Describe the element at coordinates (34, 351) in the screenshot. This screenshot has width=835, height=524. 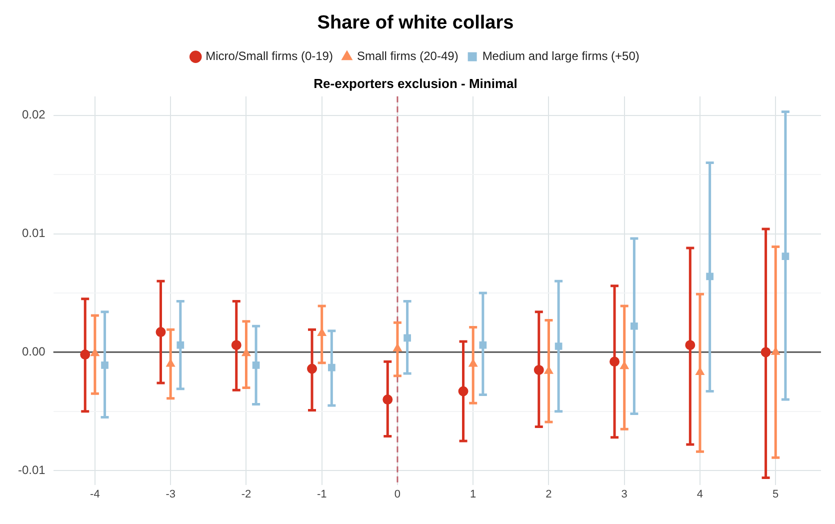
I see `y-tick-label: 0.00` at that location.